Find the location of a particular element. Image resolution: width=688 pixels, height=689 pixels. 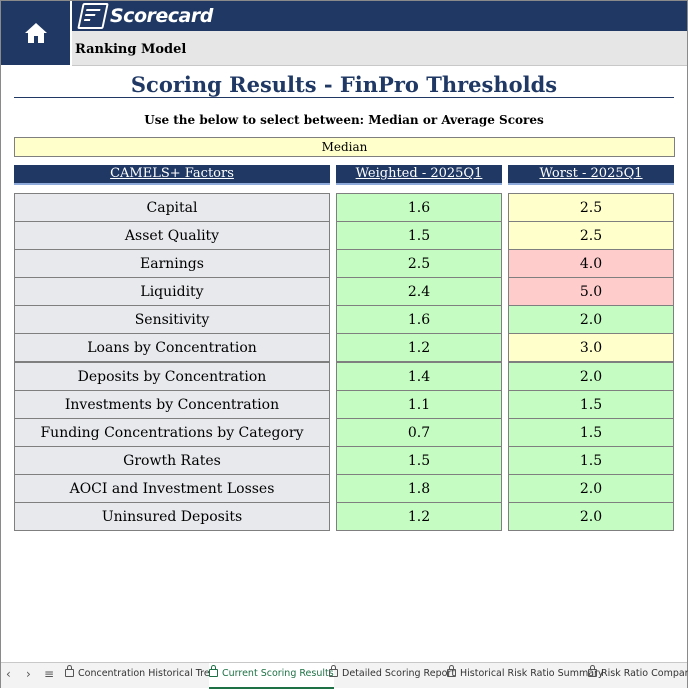

column-header-weighted: Weighted - 2025Q1 is located at coordinates (419, 175).